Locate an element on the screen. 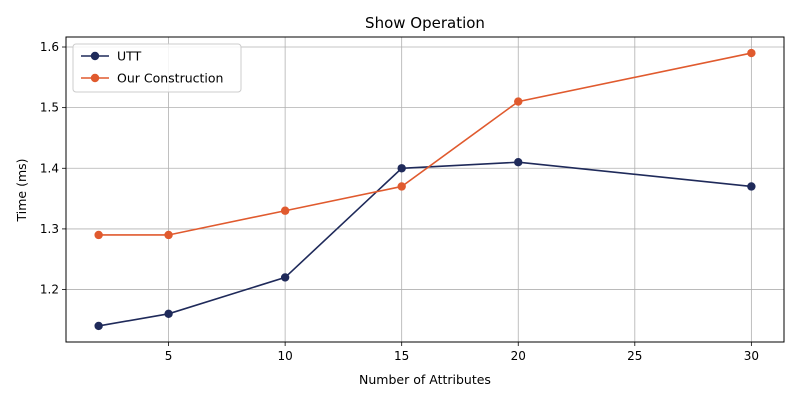 The image size is (800, 400). y-axis-label: Time (ms) is located at coordinates (21, 190).